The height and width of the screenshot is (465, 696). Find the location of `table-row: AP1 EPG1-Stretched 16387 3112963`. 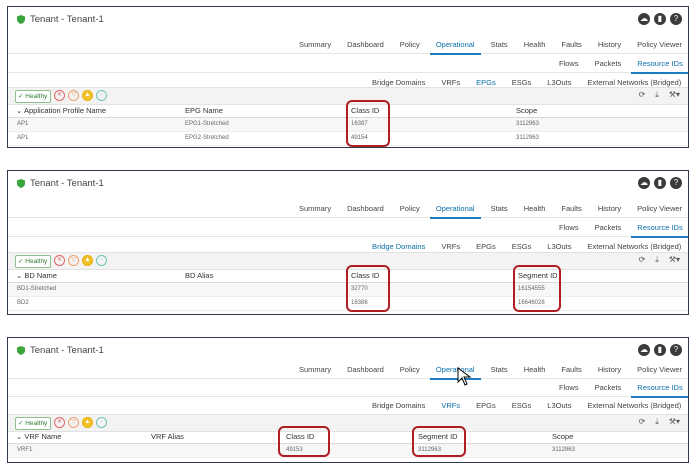

table-row: AP1 EPG1-Stretched 16387 3112963 is located at coordinates (348, 125).